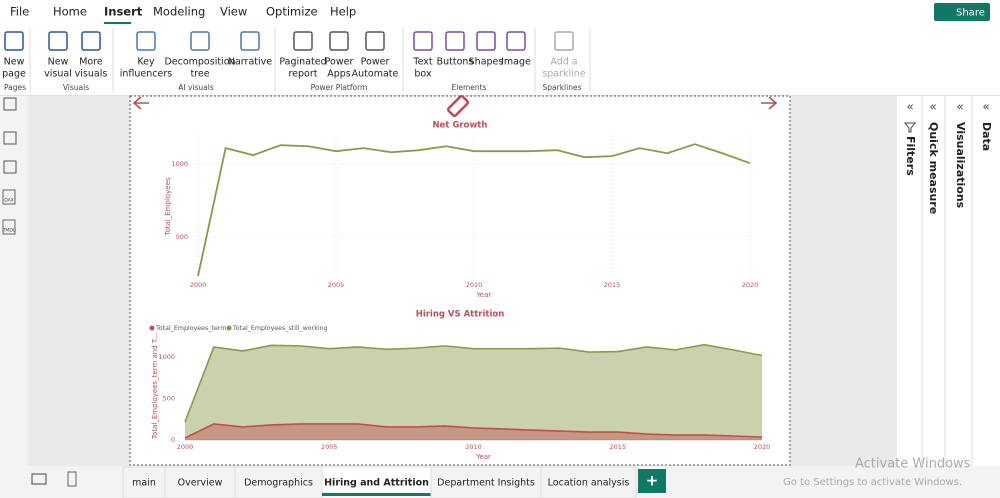  I want to click on menu-item: File, so click(19, 12).